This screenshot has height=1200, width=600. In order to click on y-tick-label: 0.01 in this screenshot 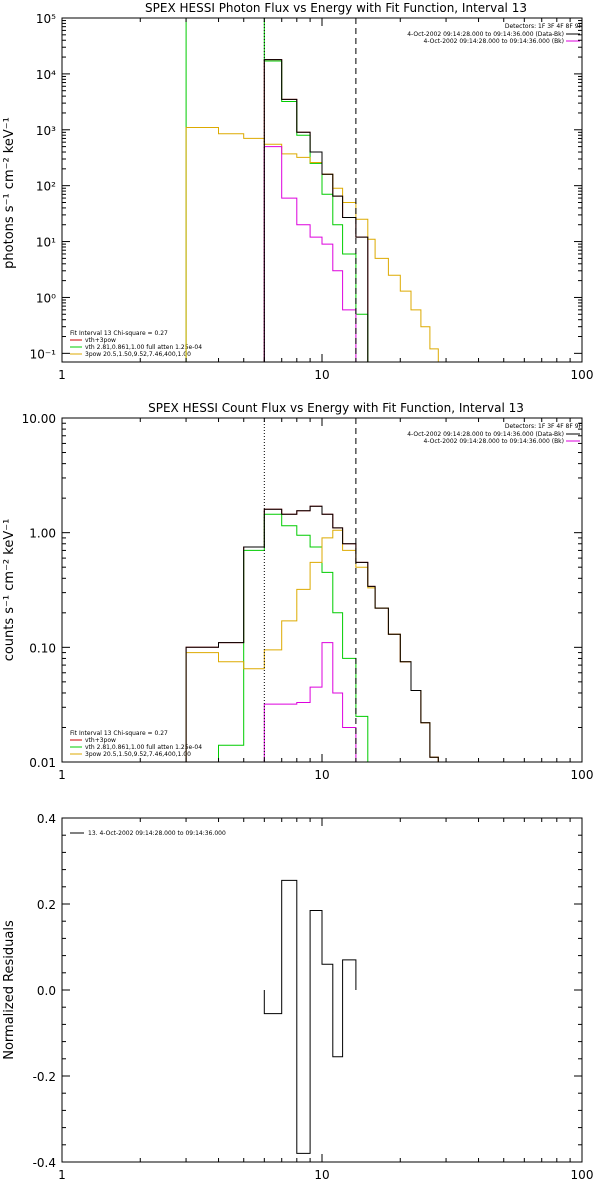, I will do `click(42, 763)`.